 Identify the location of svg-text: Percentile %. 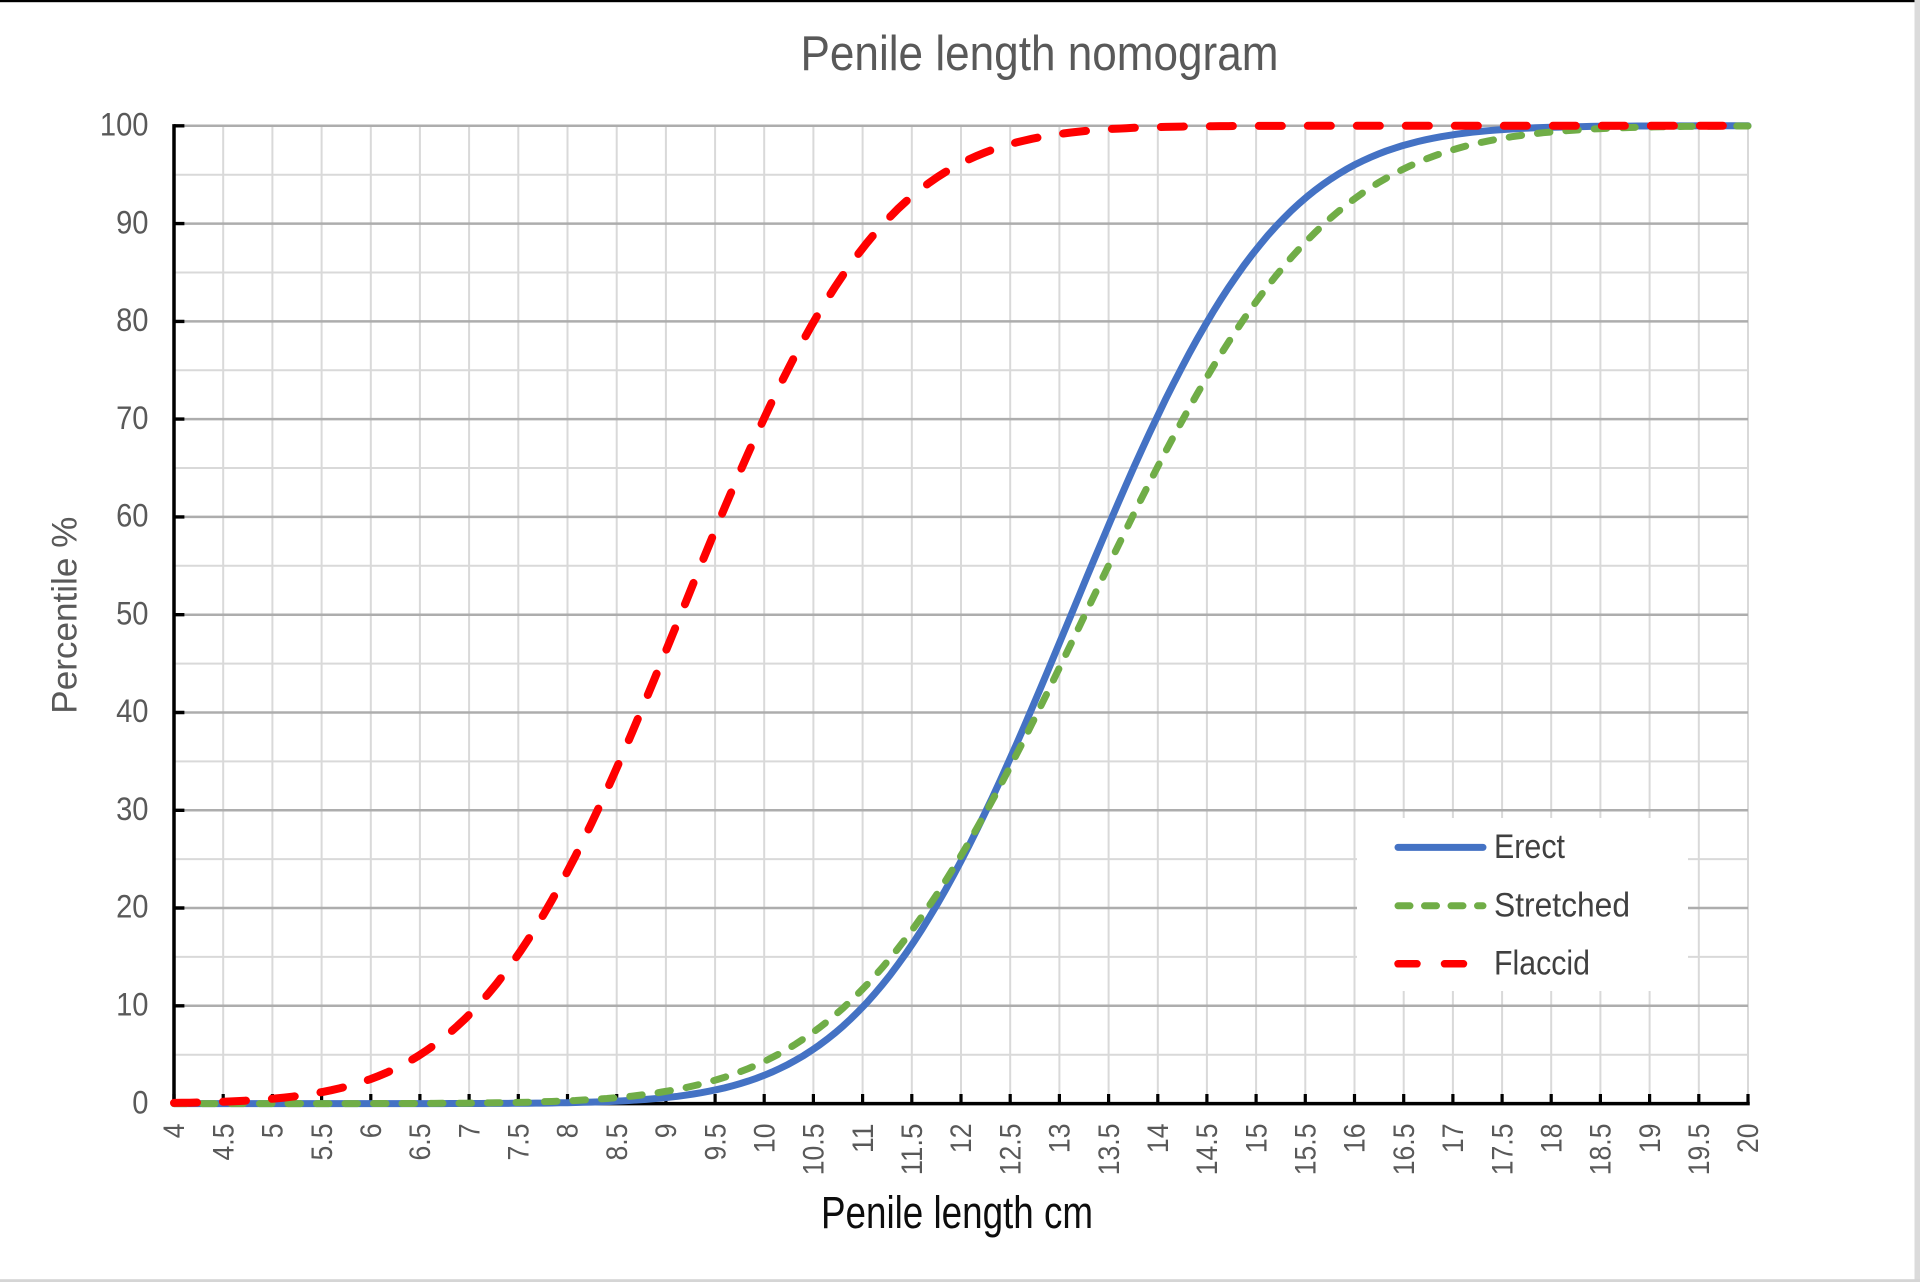
(65, 615).